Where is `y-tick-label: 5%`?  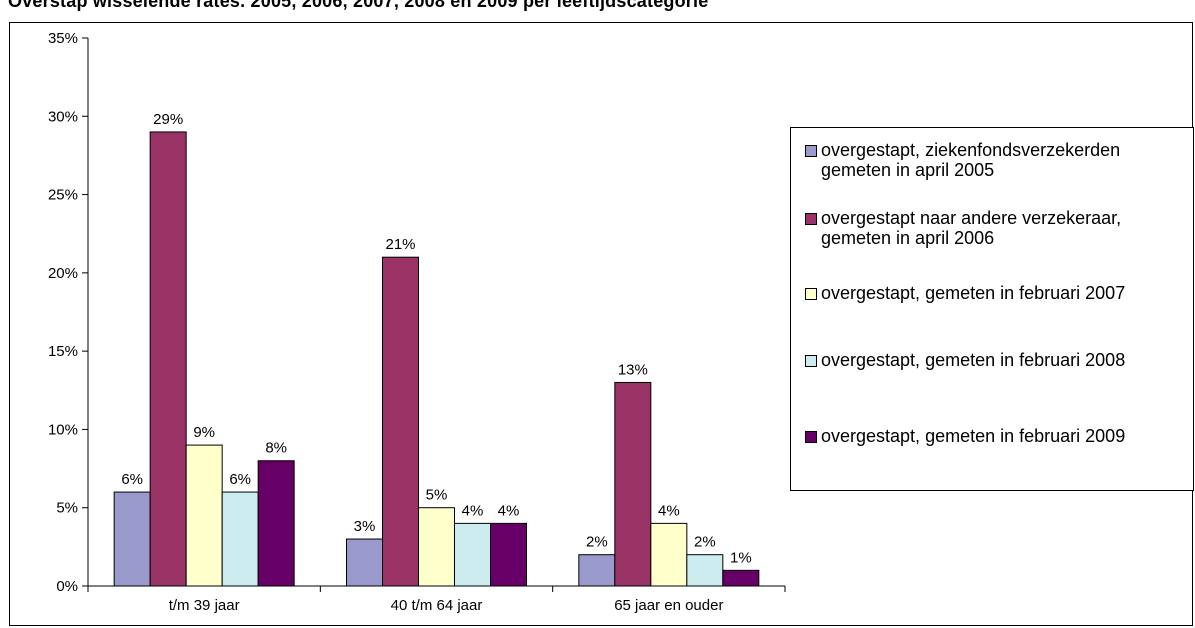
y-tick-label: 5% is located at coordinates (67, 508).